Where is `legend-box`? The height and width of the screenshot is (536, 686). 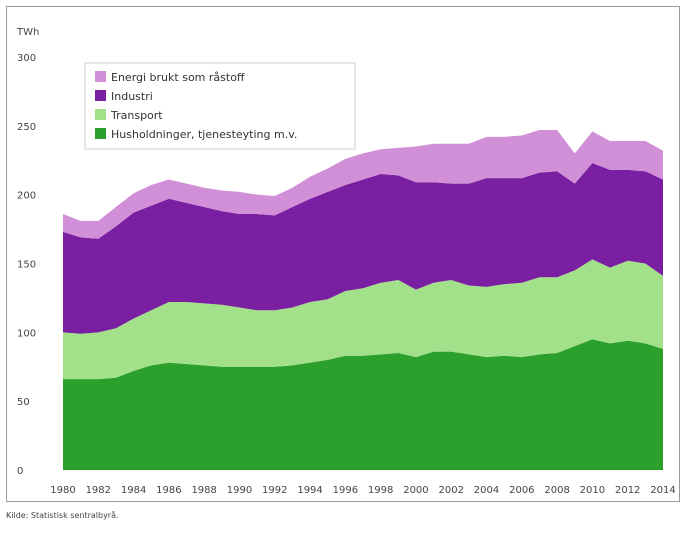 legend-box is located at coordinates (220, 106).